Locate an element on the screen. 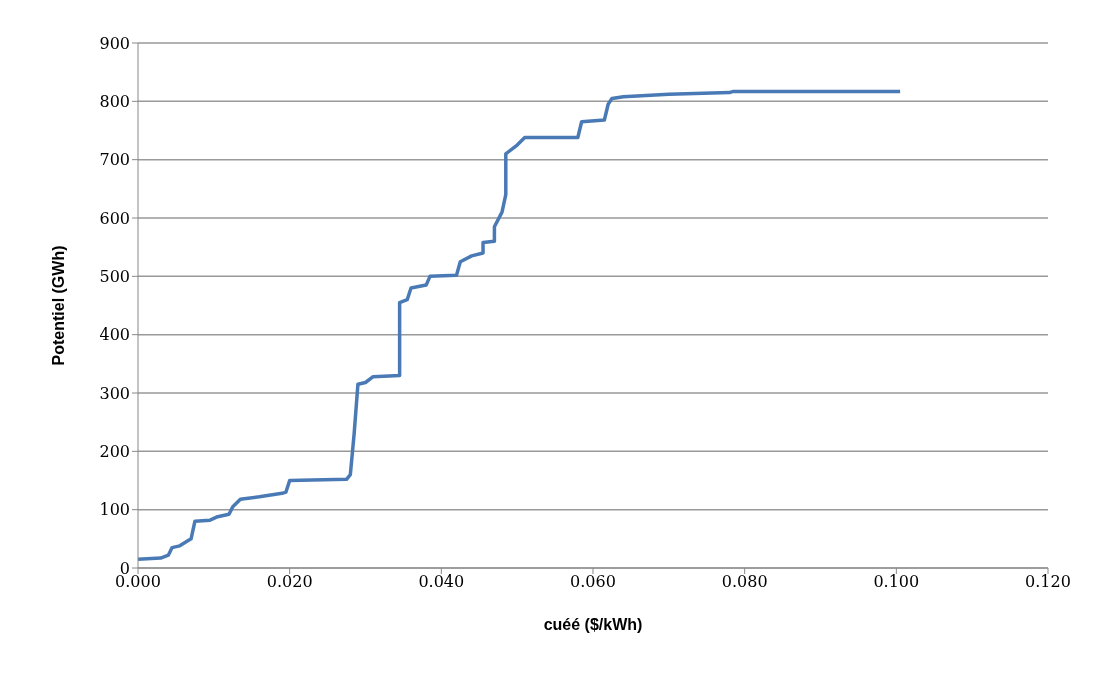  x-tick-label: 0.100 is located at coordinates (896, 582).